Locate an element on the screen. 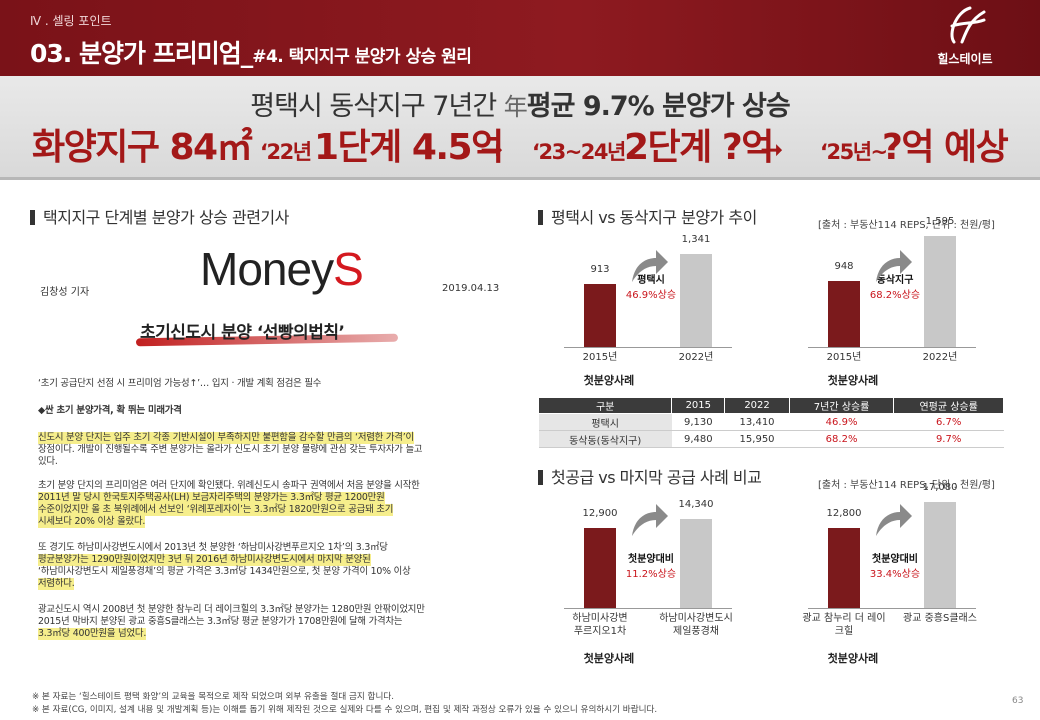 The height and width of the screenshot is (720, 1040). bar-평택시-1 is located at coordinates (696, 300).